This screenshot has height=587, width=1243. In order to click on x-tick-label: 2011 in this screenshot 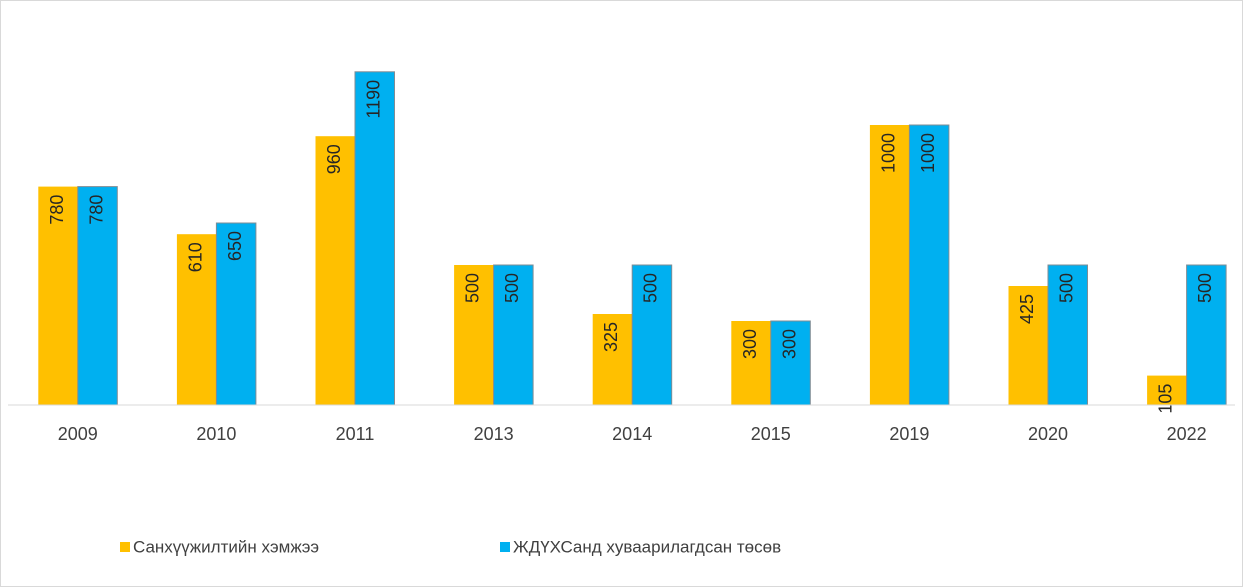, I will do `click(355, 434)`.